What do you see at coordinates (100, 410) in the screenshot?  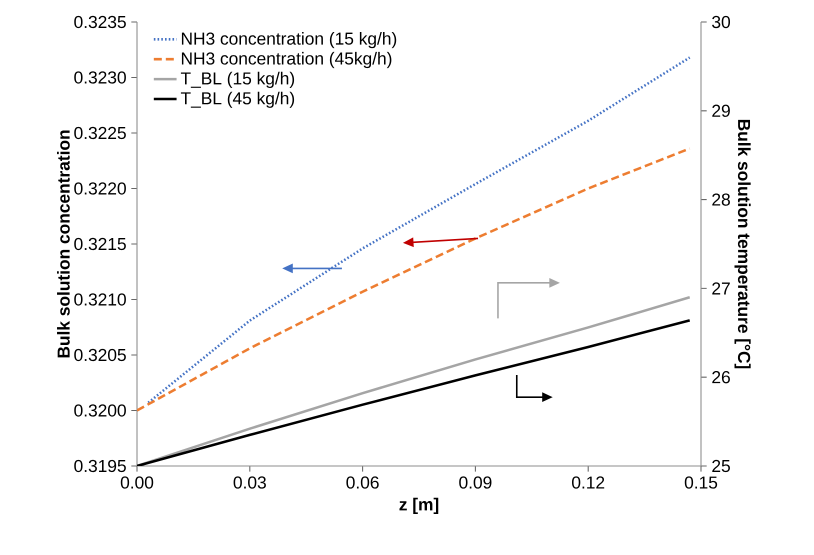 I see `y-tick-label: 0.3200` at bounding box center [100, 410].